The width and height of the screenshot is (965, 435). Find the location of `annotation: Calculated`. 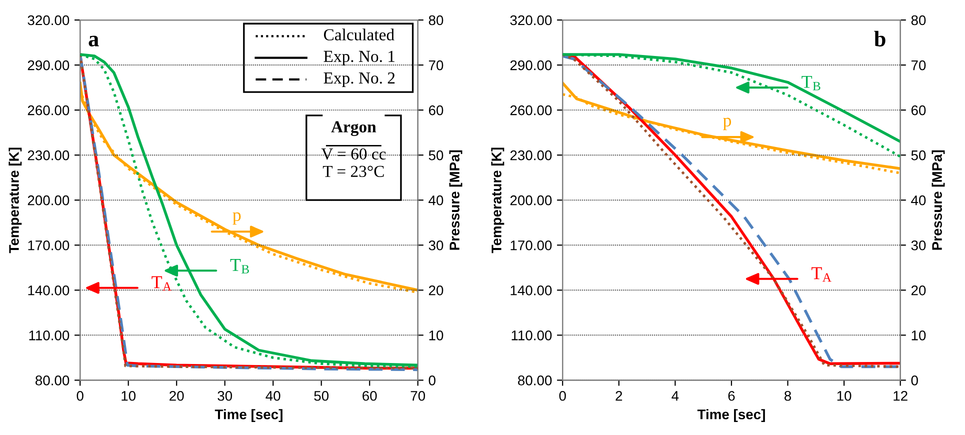

annotation: Calculated is located at coordinates (359, 34).